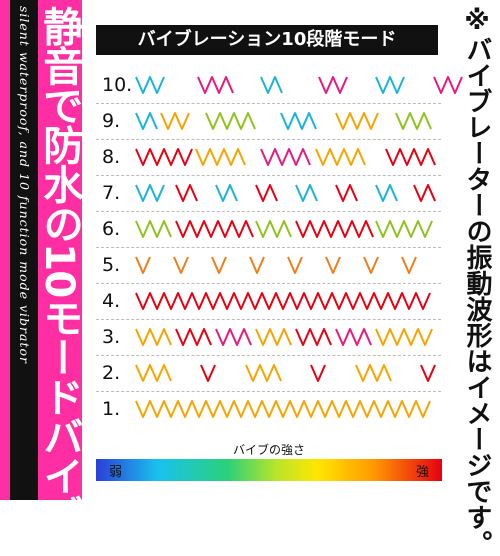 The width and height of the screenshot is (500, 556). I want to click on mode-row: 9., so click(268, 121).